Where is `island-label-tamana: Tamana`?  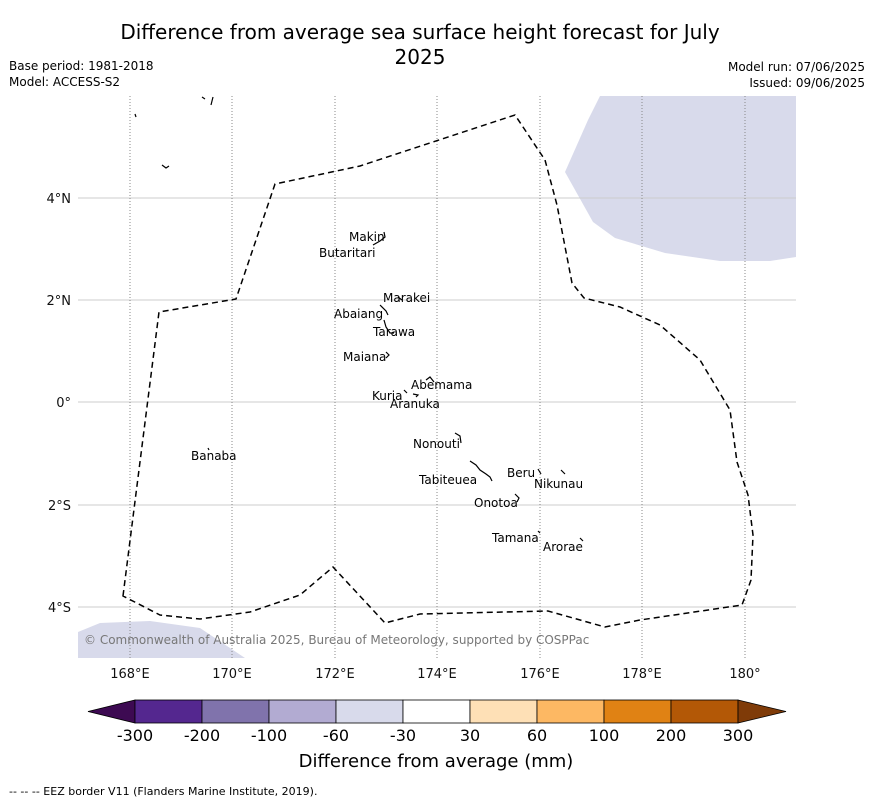 island-label-tamana: Tamana is located at coordinates (515, 538).